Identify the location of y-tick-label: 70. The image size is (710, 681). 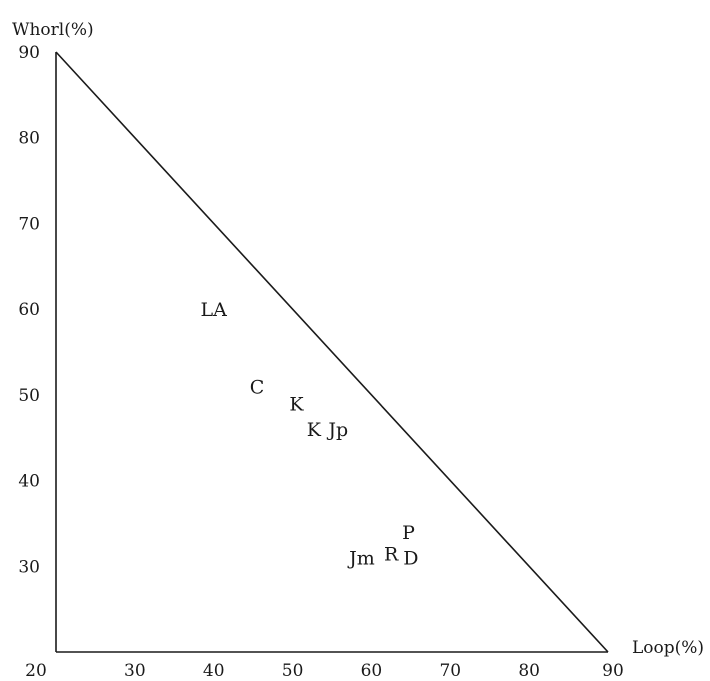
(29, 224).